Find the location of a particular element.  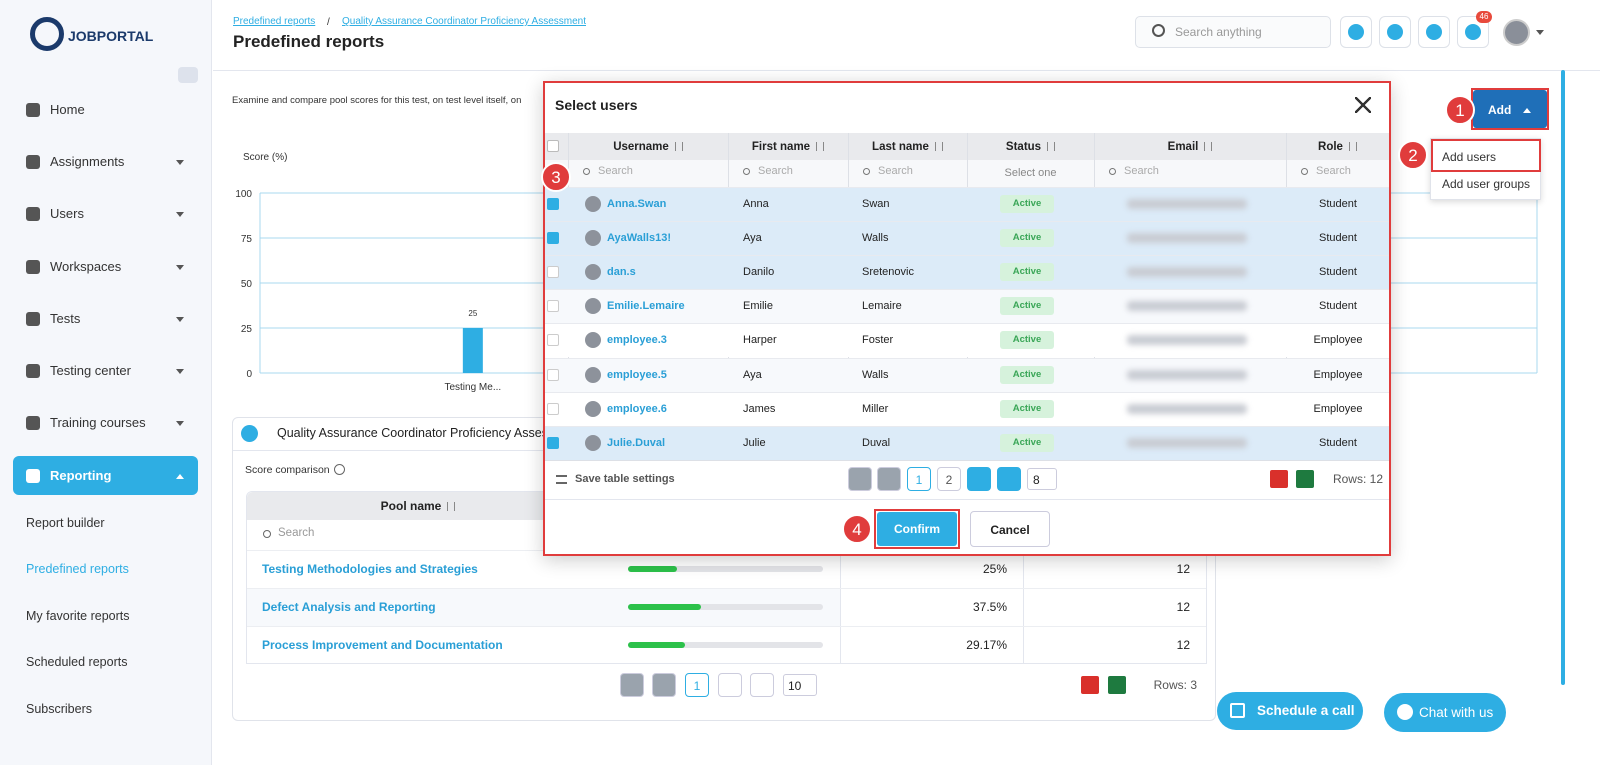

calendar-icon is located at coordinates (1237, 710).